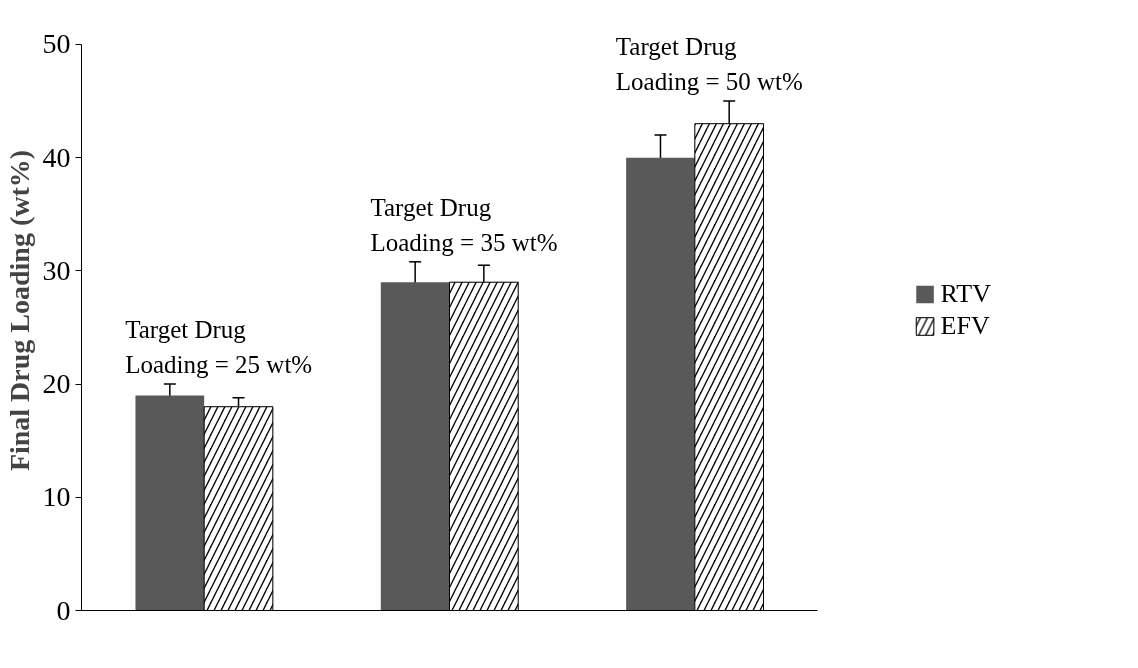  What do you see at coordinates (56, 44) in the screenshot?
I see `y-tick-label: 50` at bounding box center [56, 44].